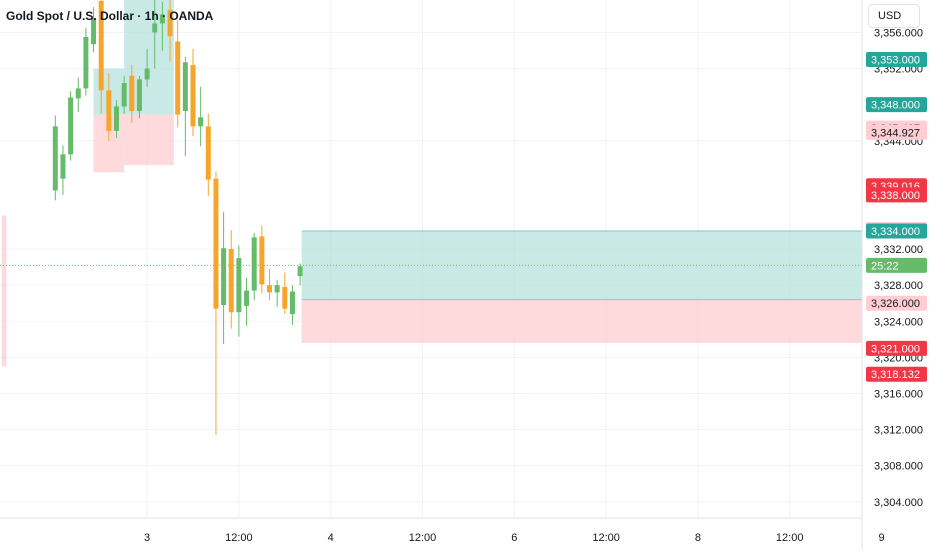 Image resolution: width=932 pixels, height=555 pixels. Describe the element at coordinates (898, 503) in the screenshot. I see `price-tick-label: 3,304.000` at that location.